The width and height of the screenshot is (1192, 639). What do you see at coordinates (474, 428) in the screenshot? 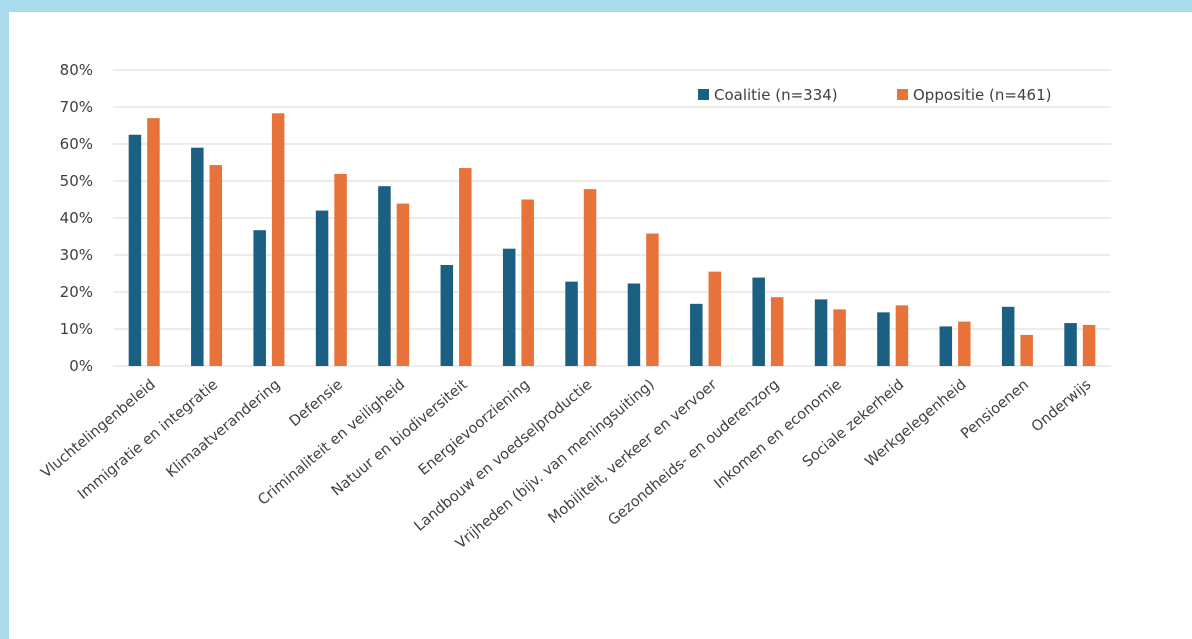
I see `x-tick-label: Energievoorziening` at bounding box center [474, 428].